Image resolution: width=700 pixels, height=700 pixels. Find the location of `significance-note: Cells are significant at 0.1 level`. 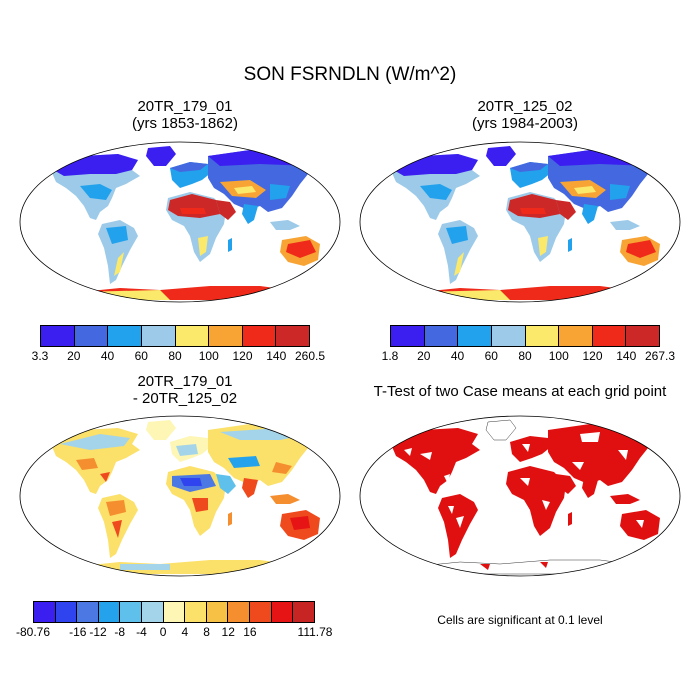

significance-note: Cells are significant at 0.1 level is located at coordinates (520, 620).